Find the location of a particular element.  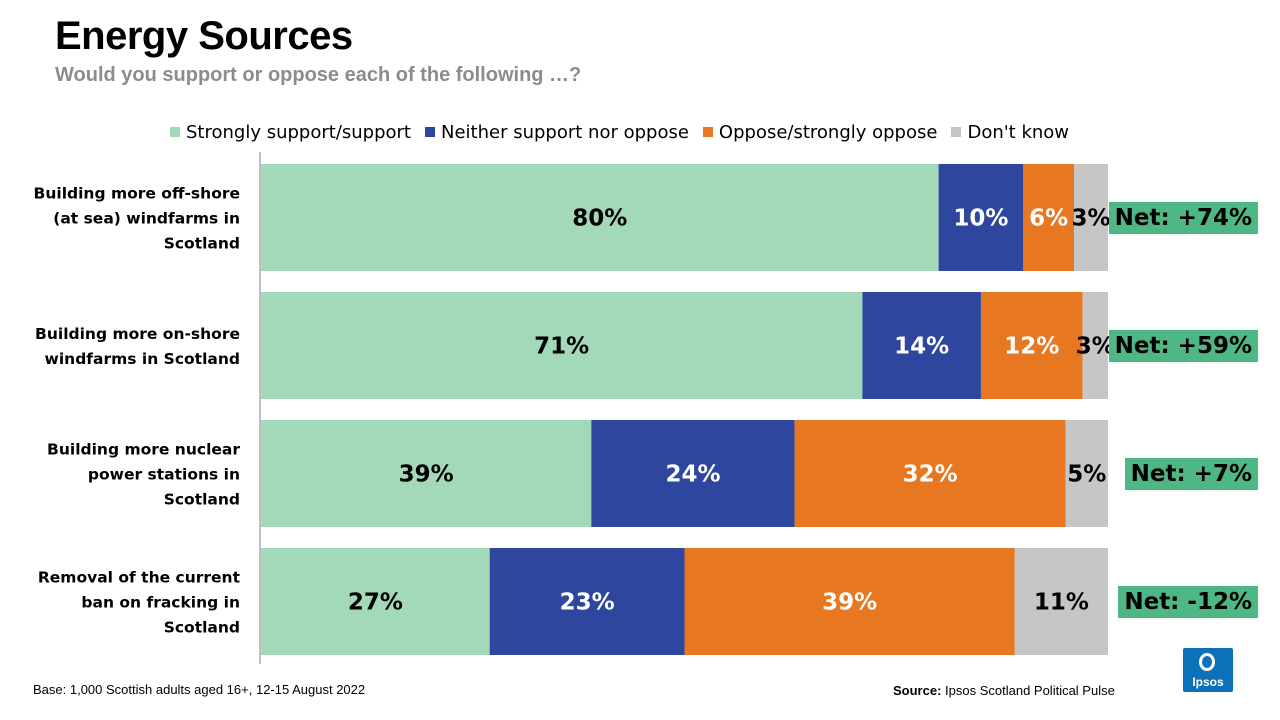

legend-label-oppose: Oppose/strongly oppose is located at coordinates (828, 132).